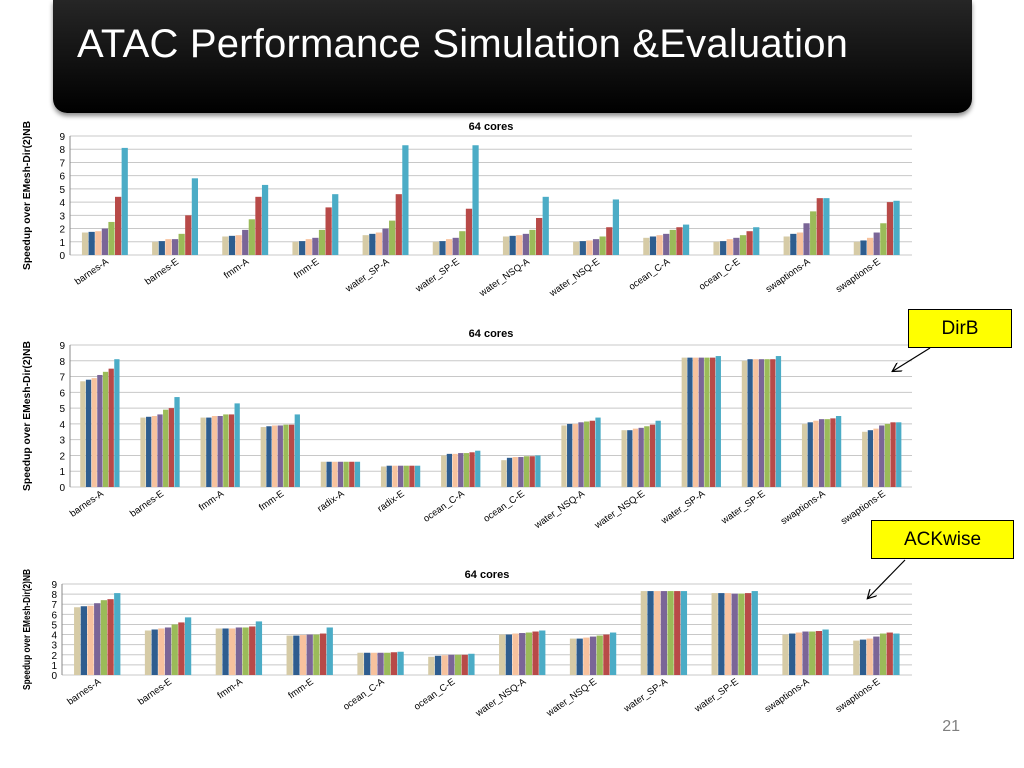 The image size is (1024, 768). I want to click on y-tick-label: 0, so click(54, 676).